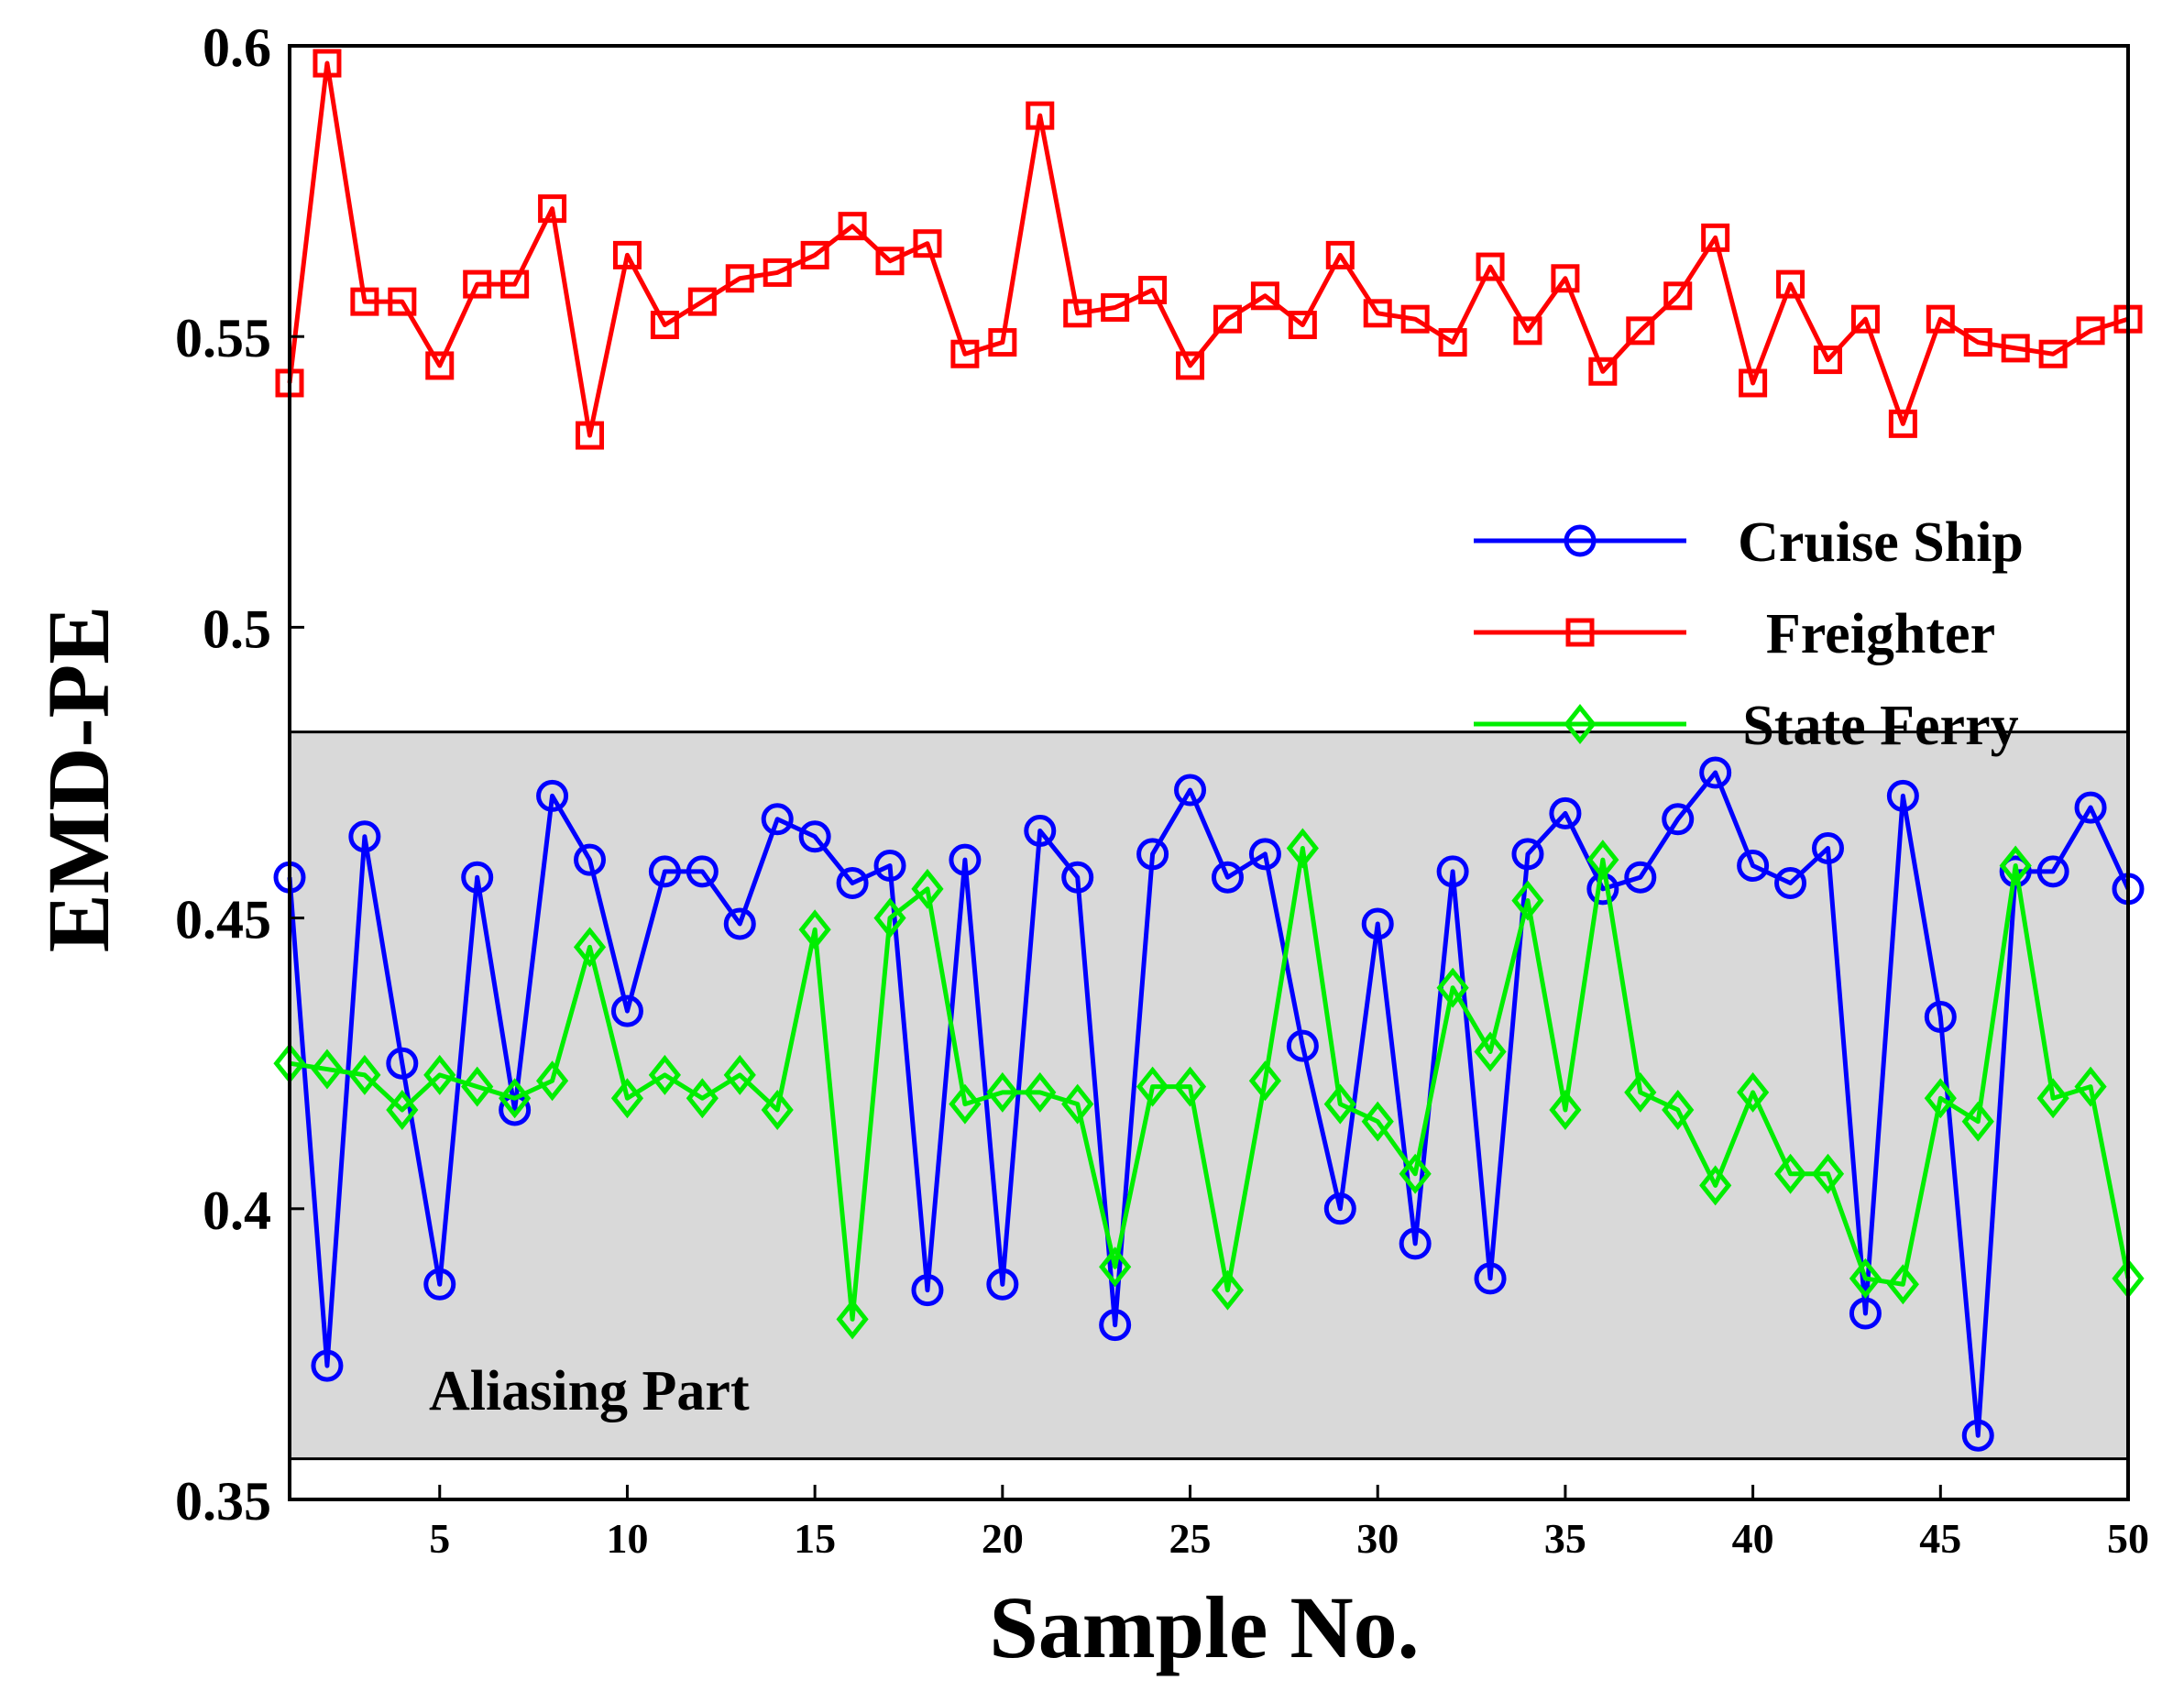 This screenshot has width=2184, height=1702. What do you see at coordinates (1880, 634) in the screenshot?
I see `legend-label-freighter: Freighter` at bounding box center [1880, 634].